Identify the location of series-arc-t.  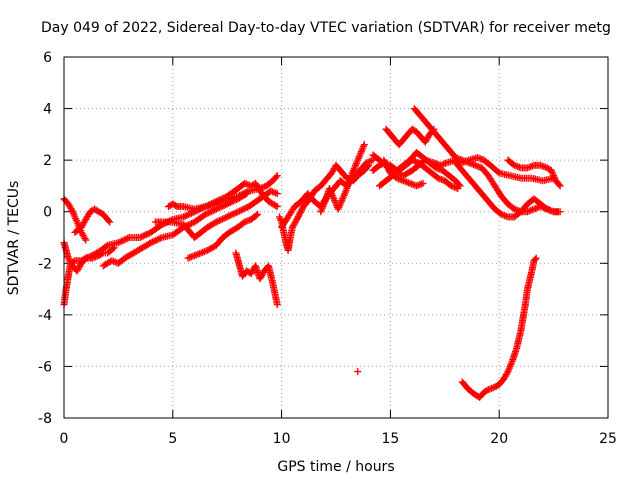
(534, 173).